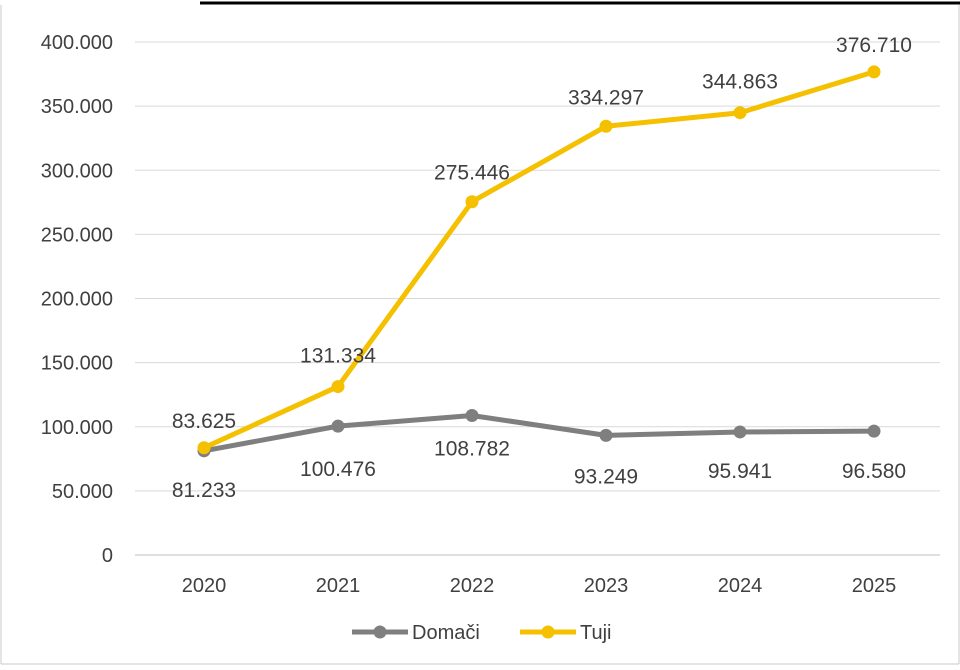 The image size is (960, 670). Describe the element at coordinates (204, 421) in the screenshot. I see `data-label: 83.625` at that location.